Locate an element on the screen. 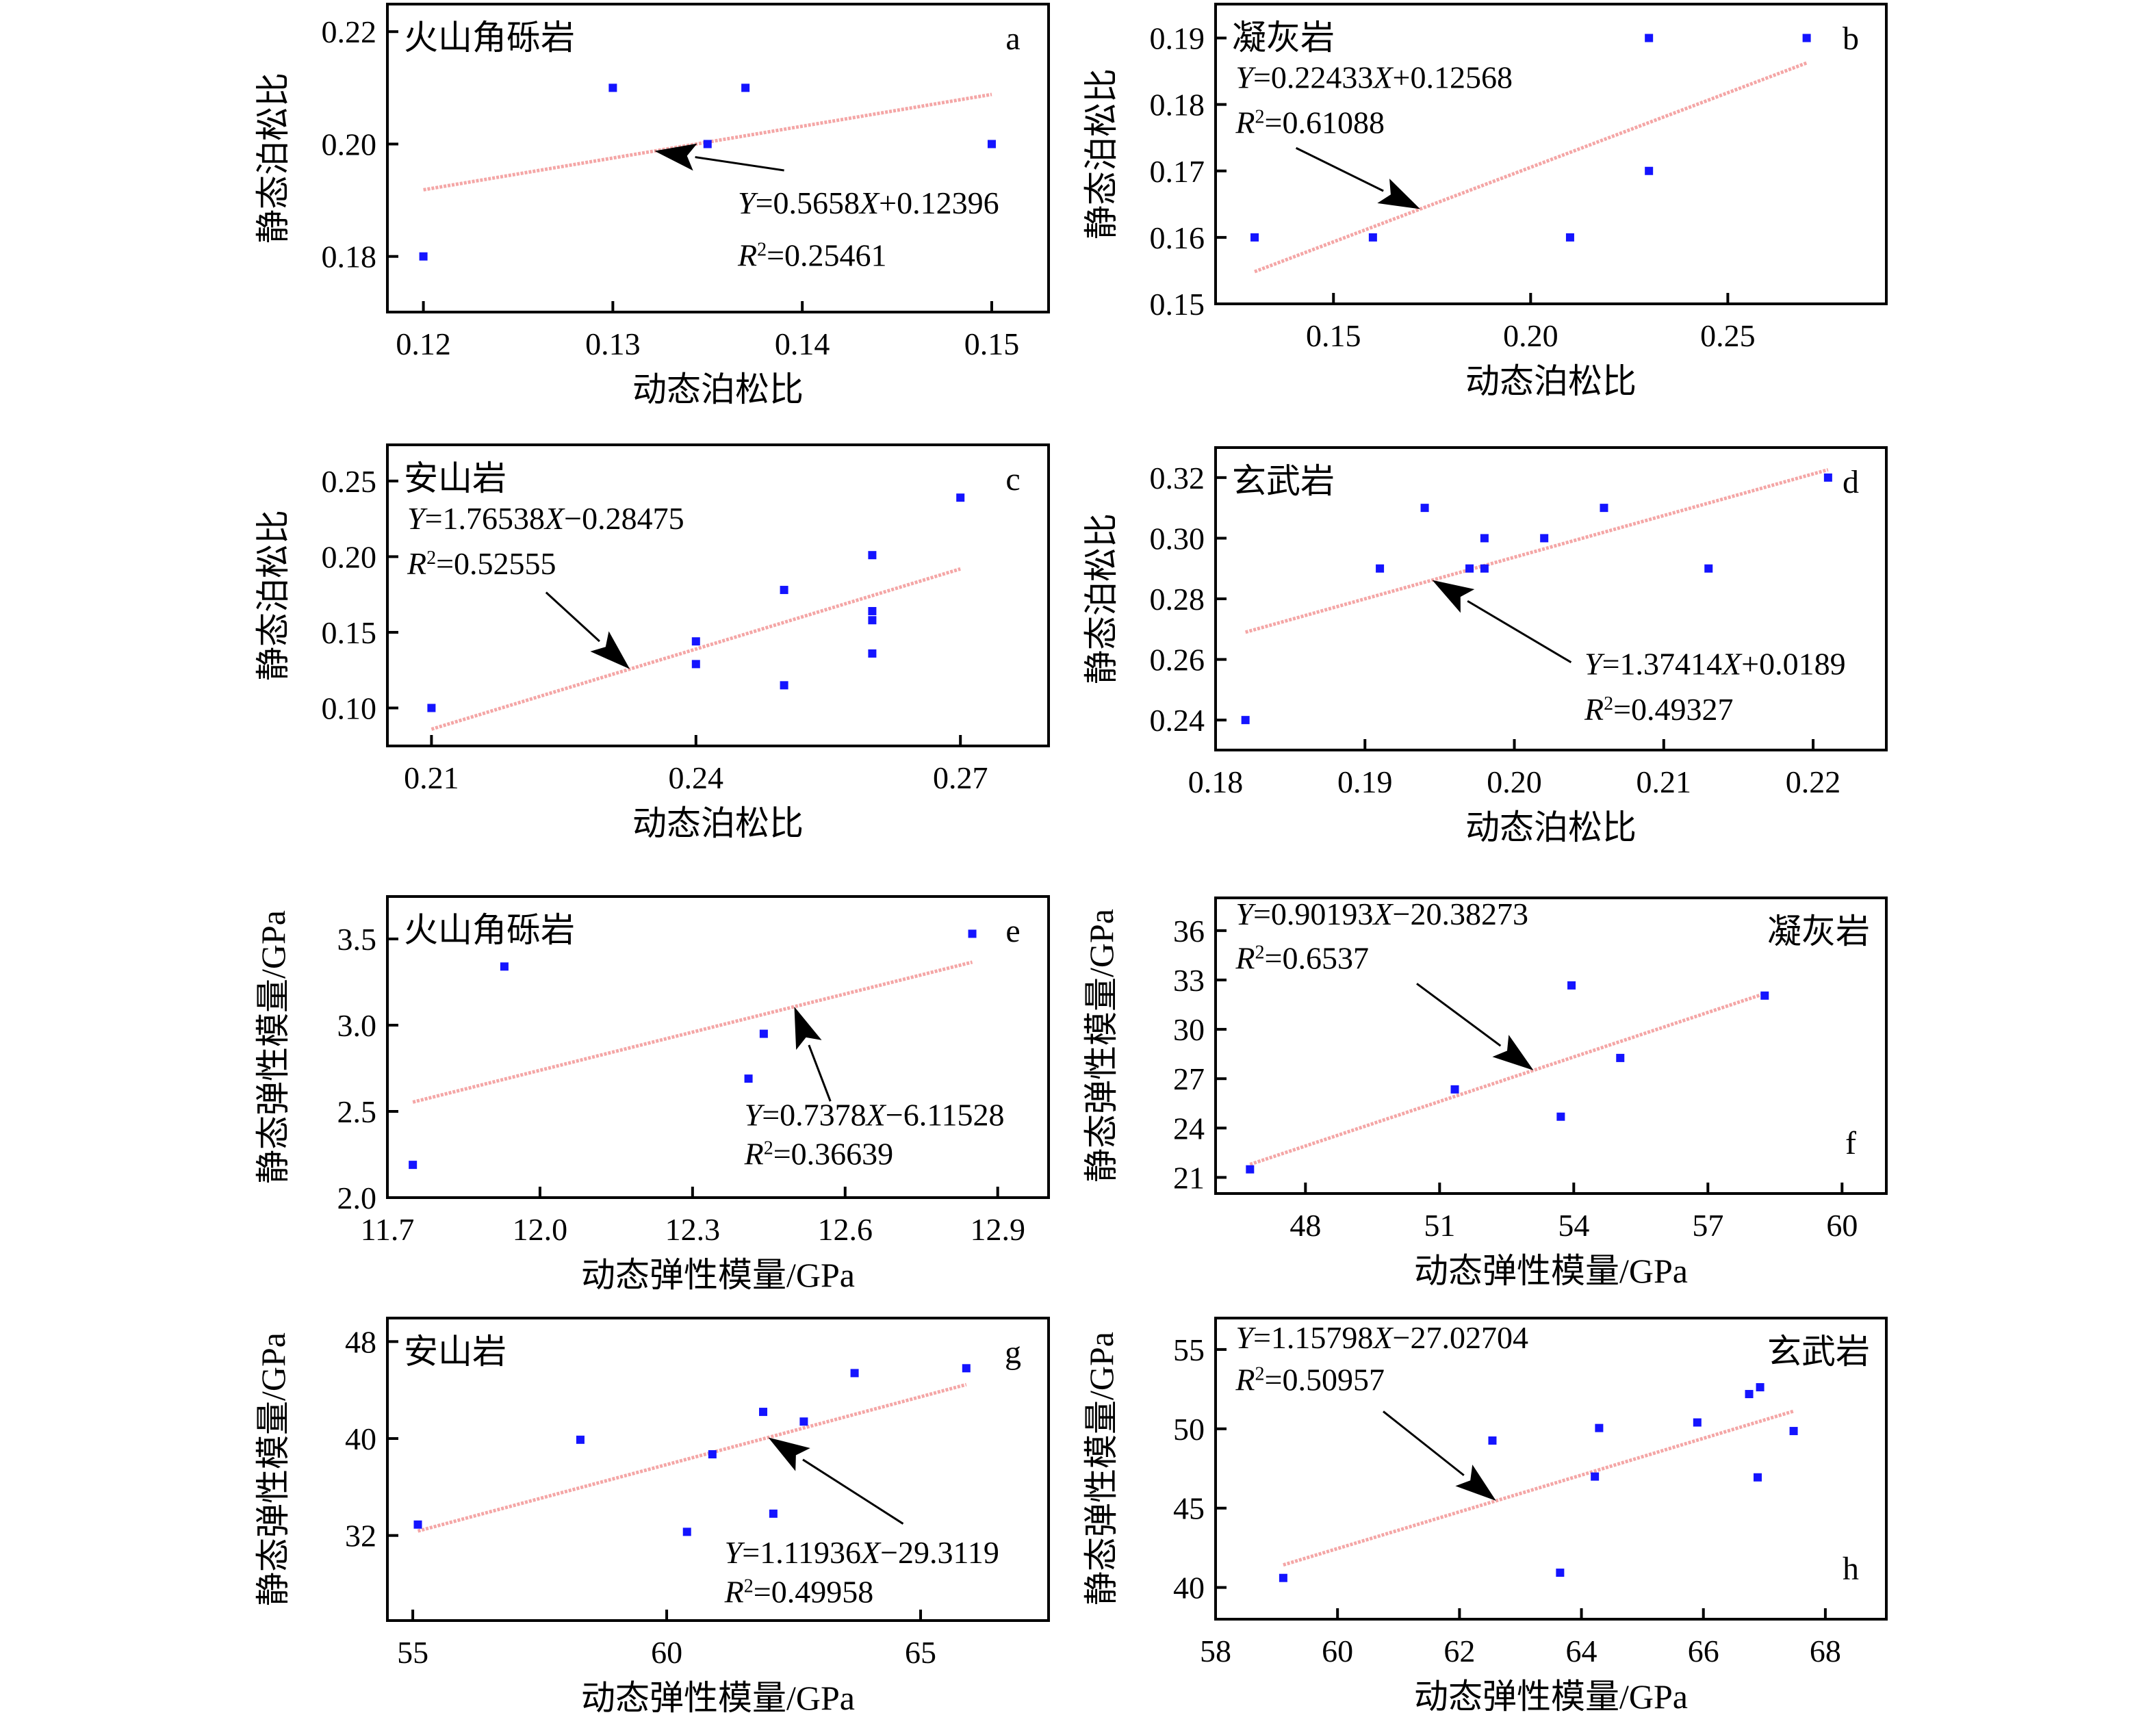  equation-part-body: =1.37414 is located at coordinates (1662, 664).